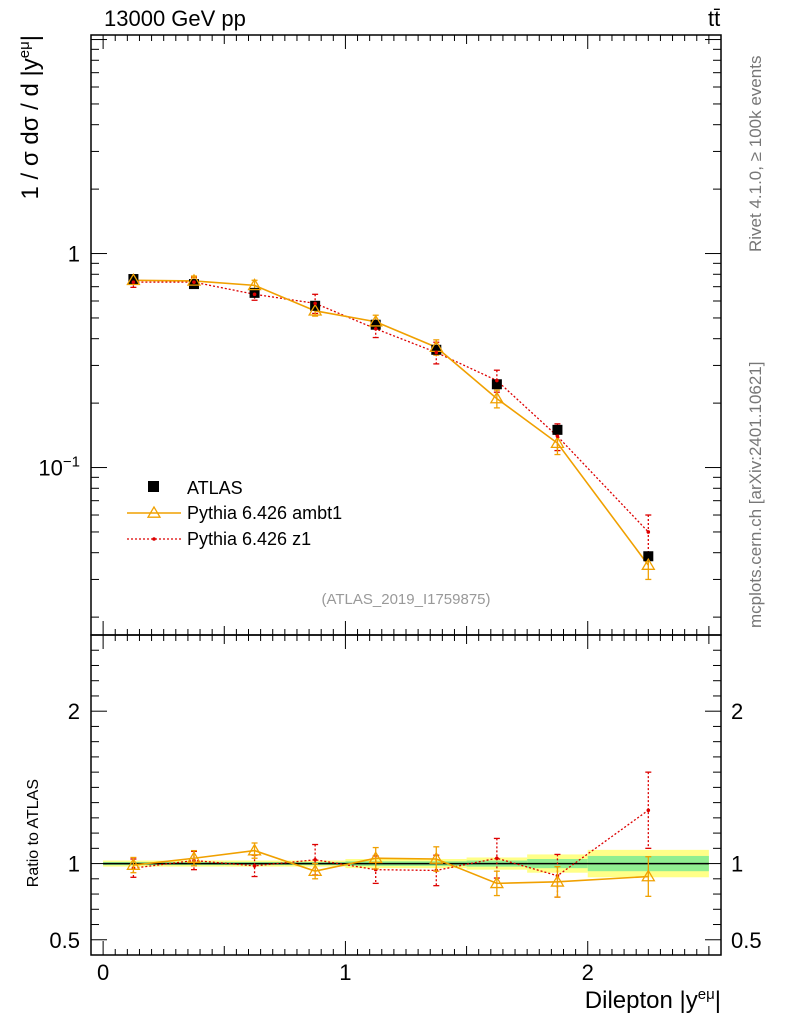 The height and width of the screenshot is (1024, 786). I want to click on analysis-label: (ATLAS_2019_I1759875), so click(405, 599).